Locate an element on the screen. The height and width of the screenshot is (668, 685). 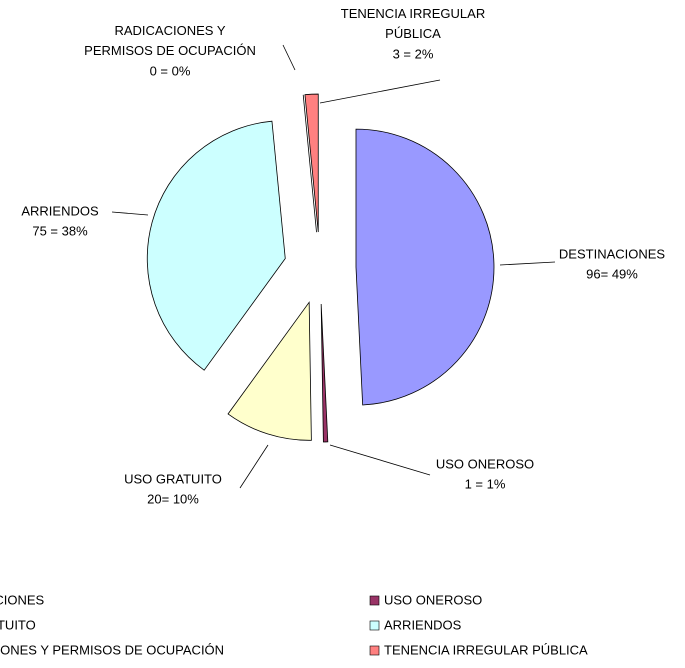
slice-label: USO ONEROSO is located at coordinates (485, 463).